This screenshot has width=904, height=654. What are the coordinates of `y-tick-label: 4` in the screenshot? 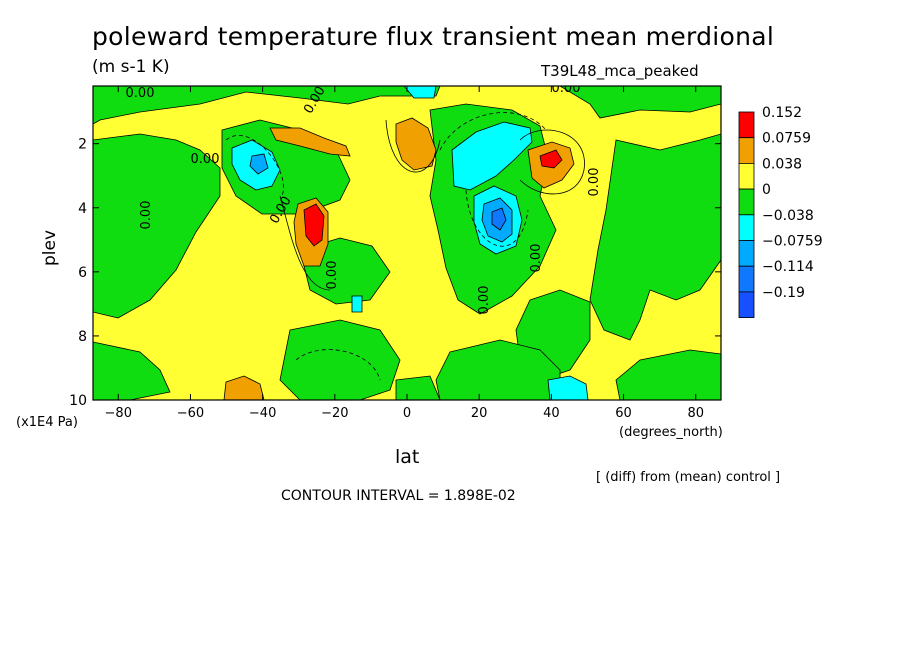 It's located at (82, 209).